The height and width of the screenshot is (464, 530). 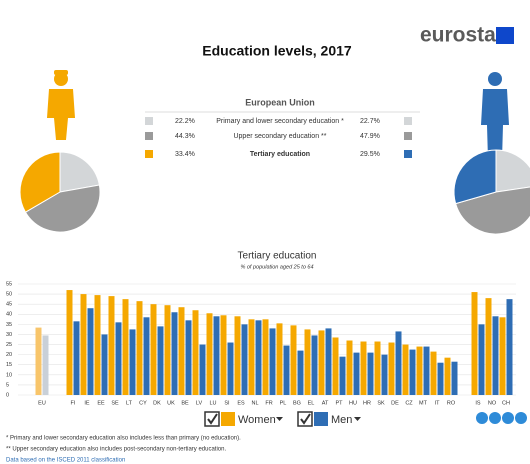 I want to click on y-tick-label: 45, so click(x=9, y=305).